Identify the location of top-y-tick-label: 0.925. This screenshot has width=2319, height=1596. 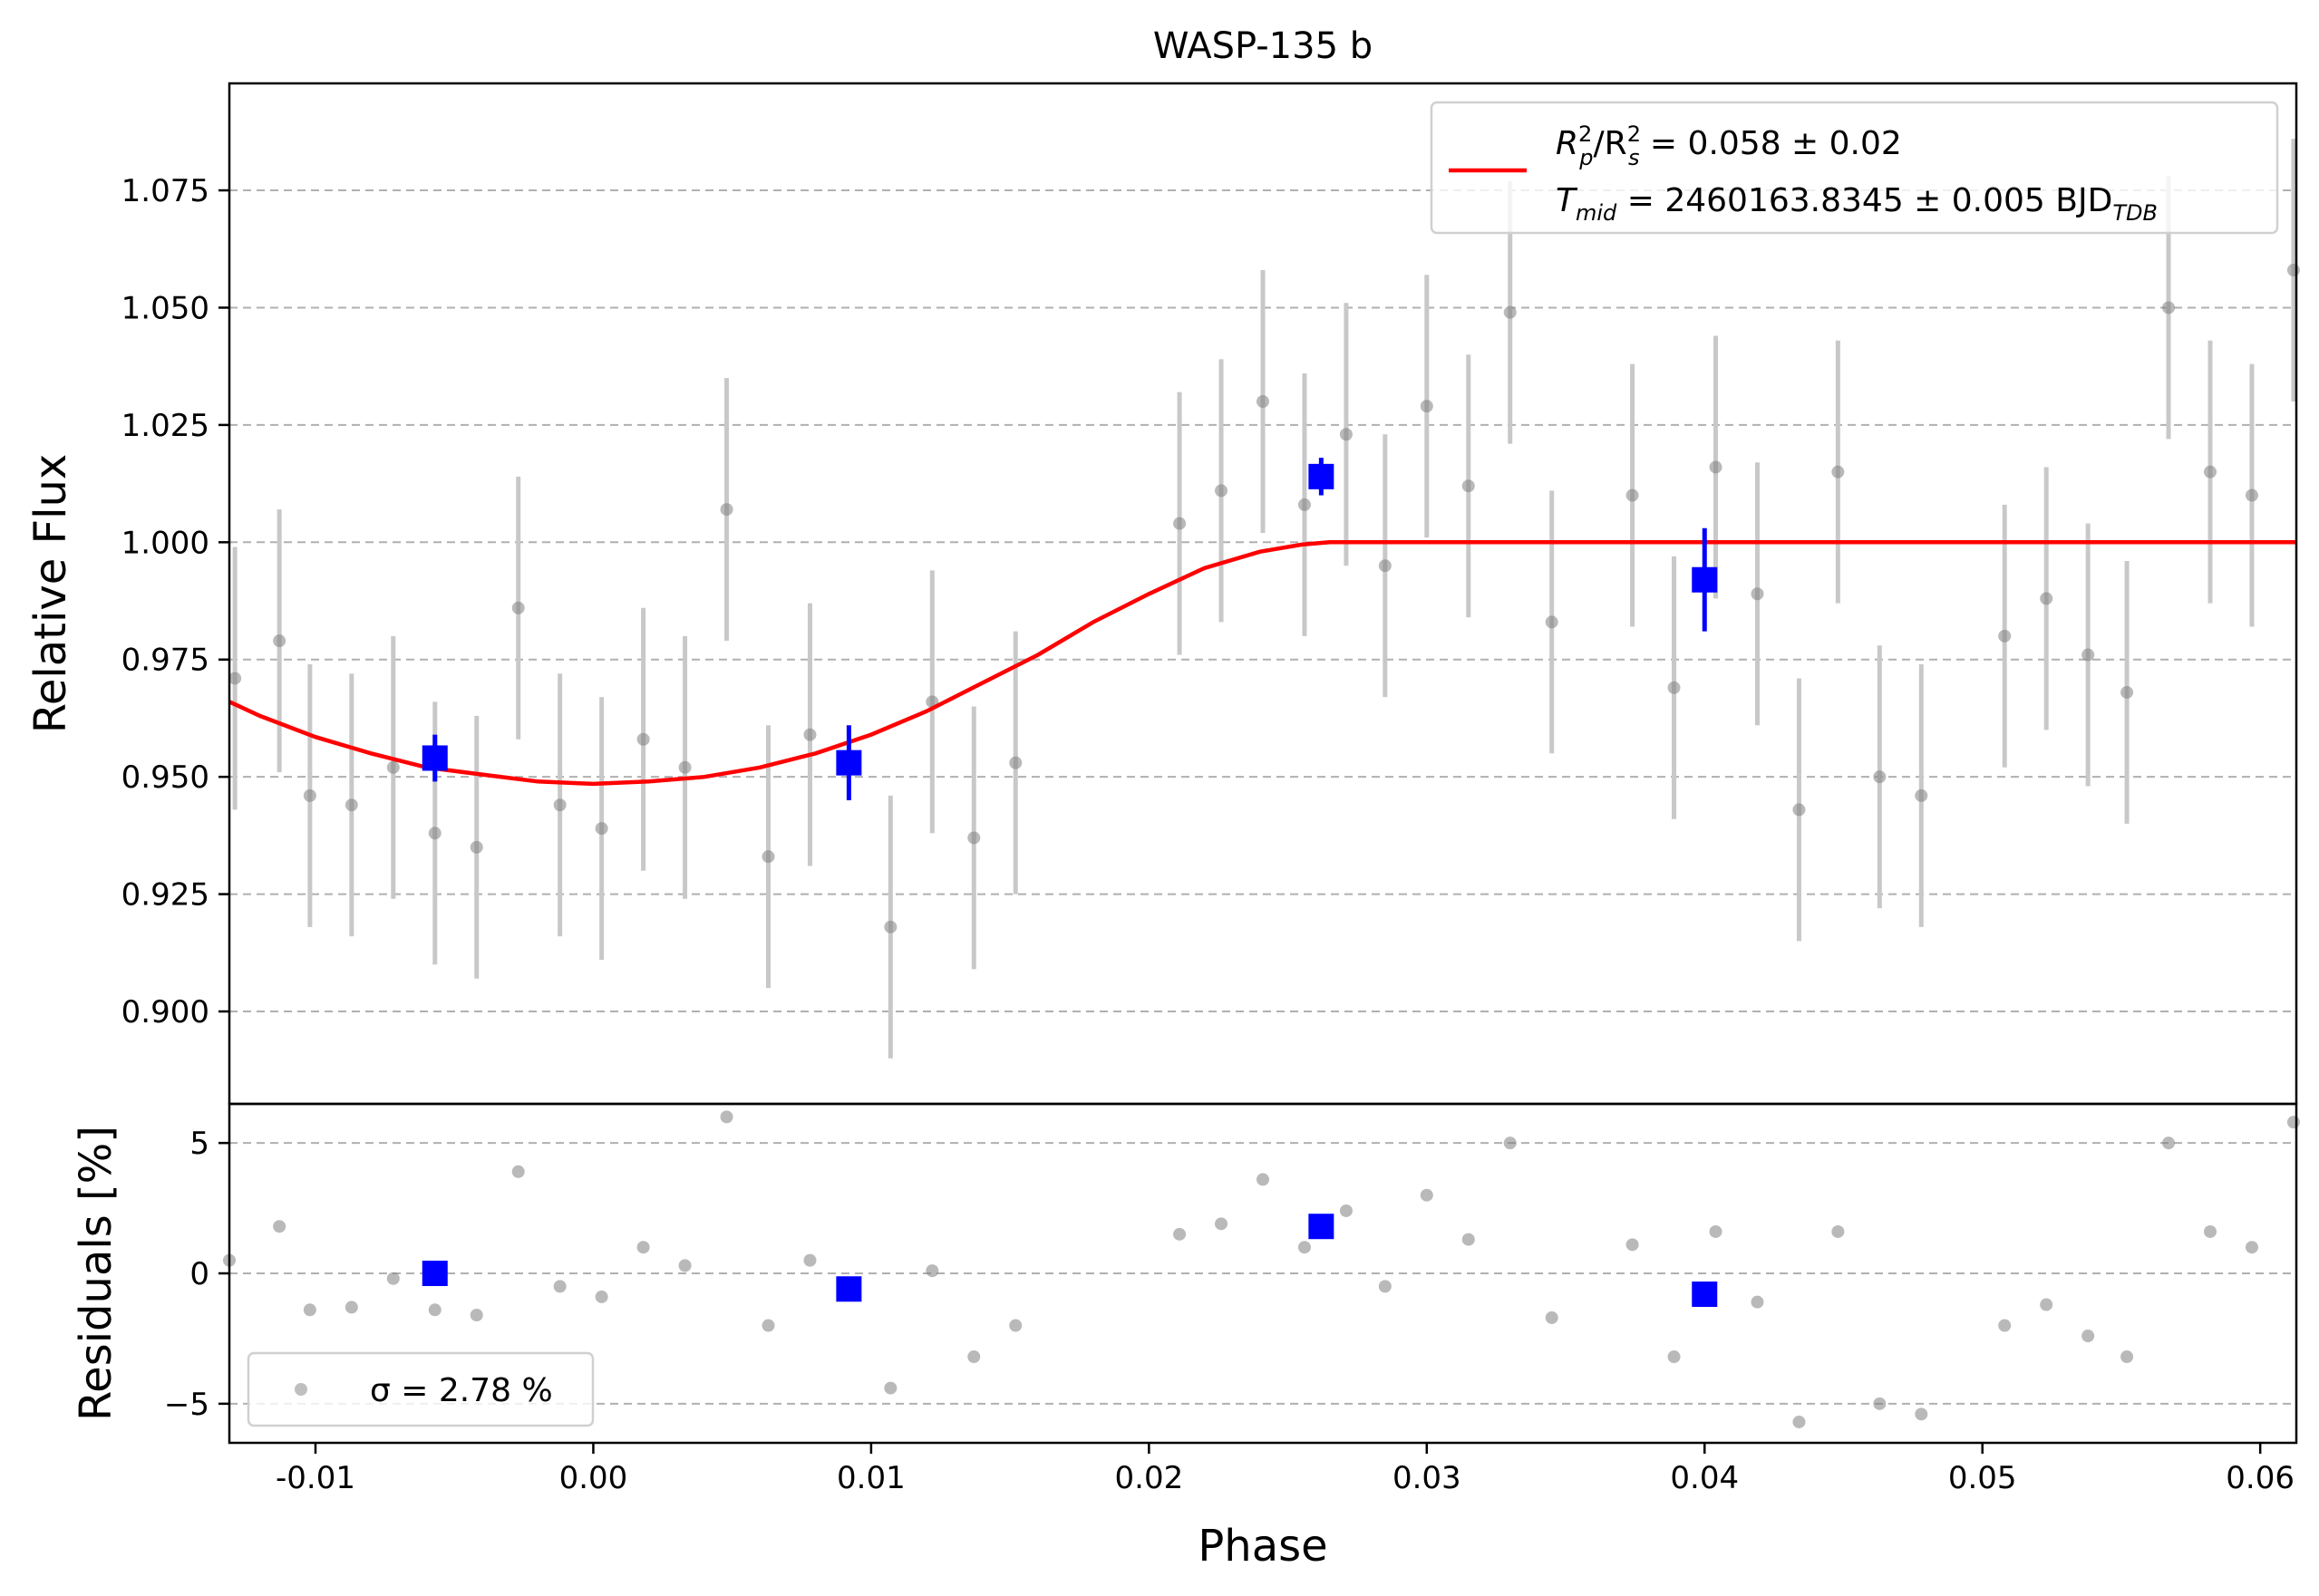
(165, 895).